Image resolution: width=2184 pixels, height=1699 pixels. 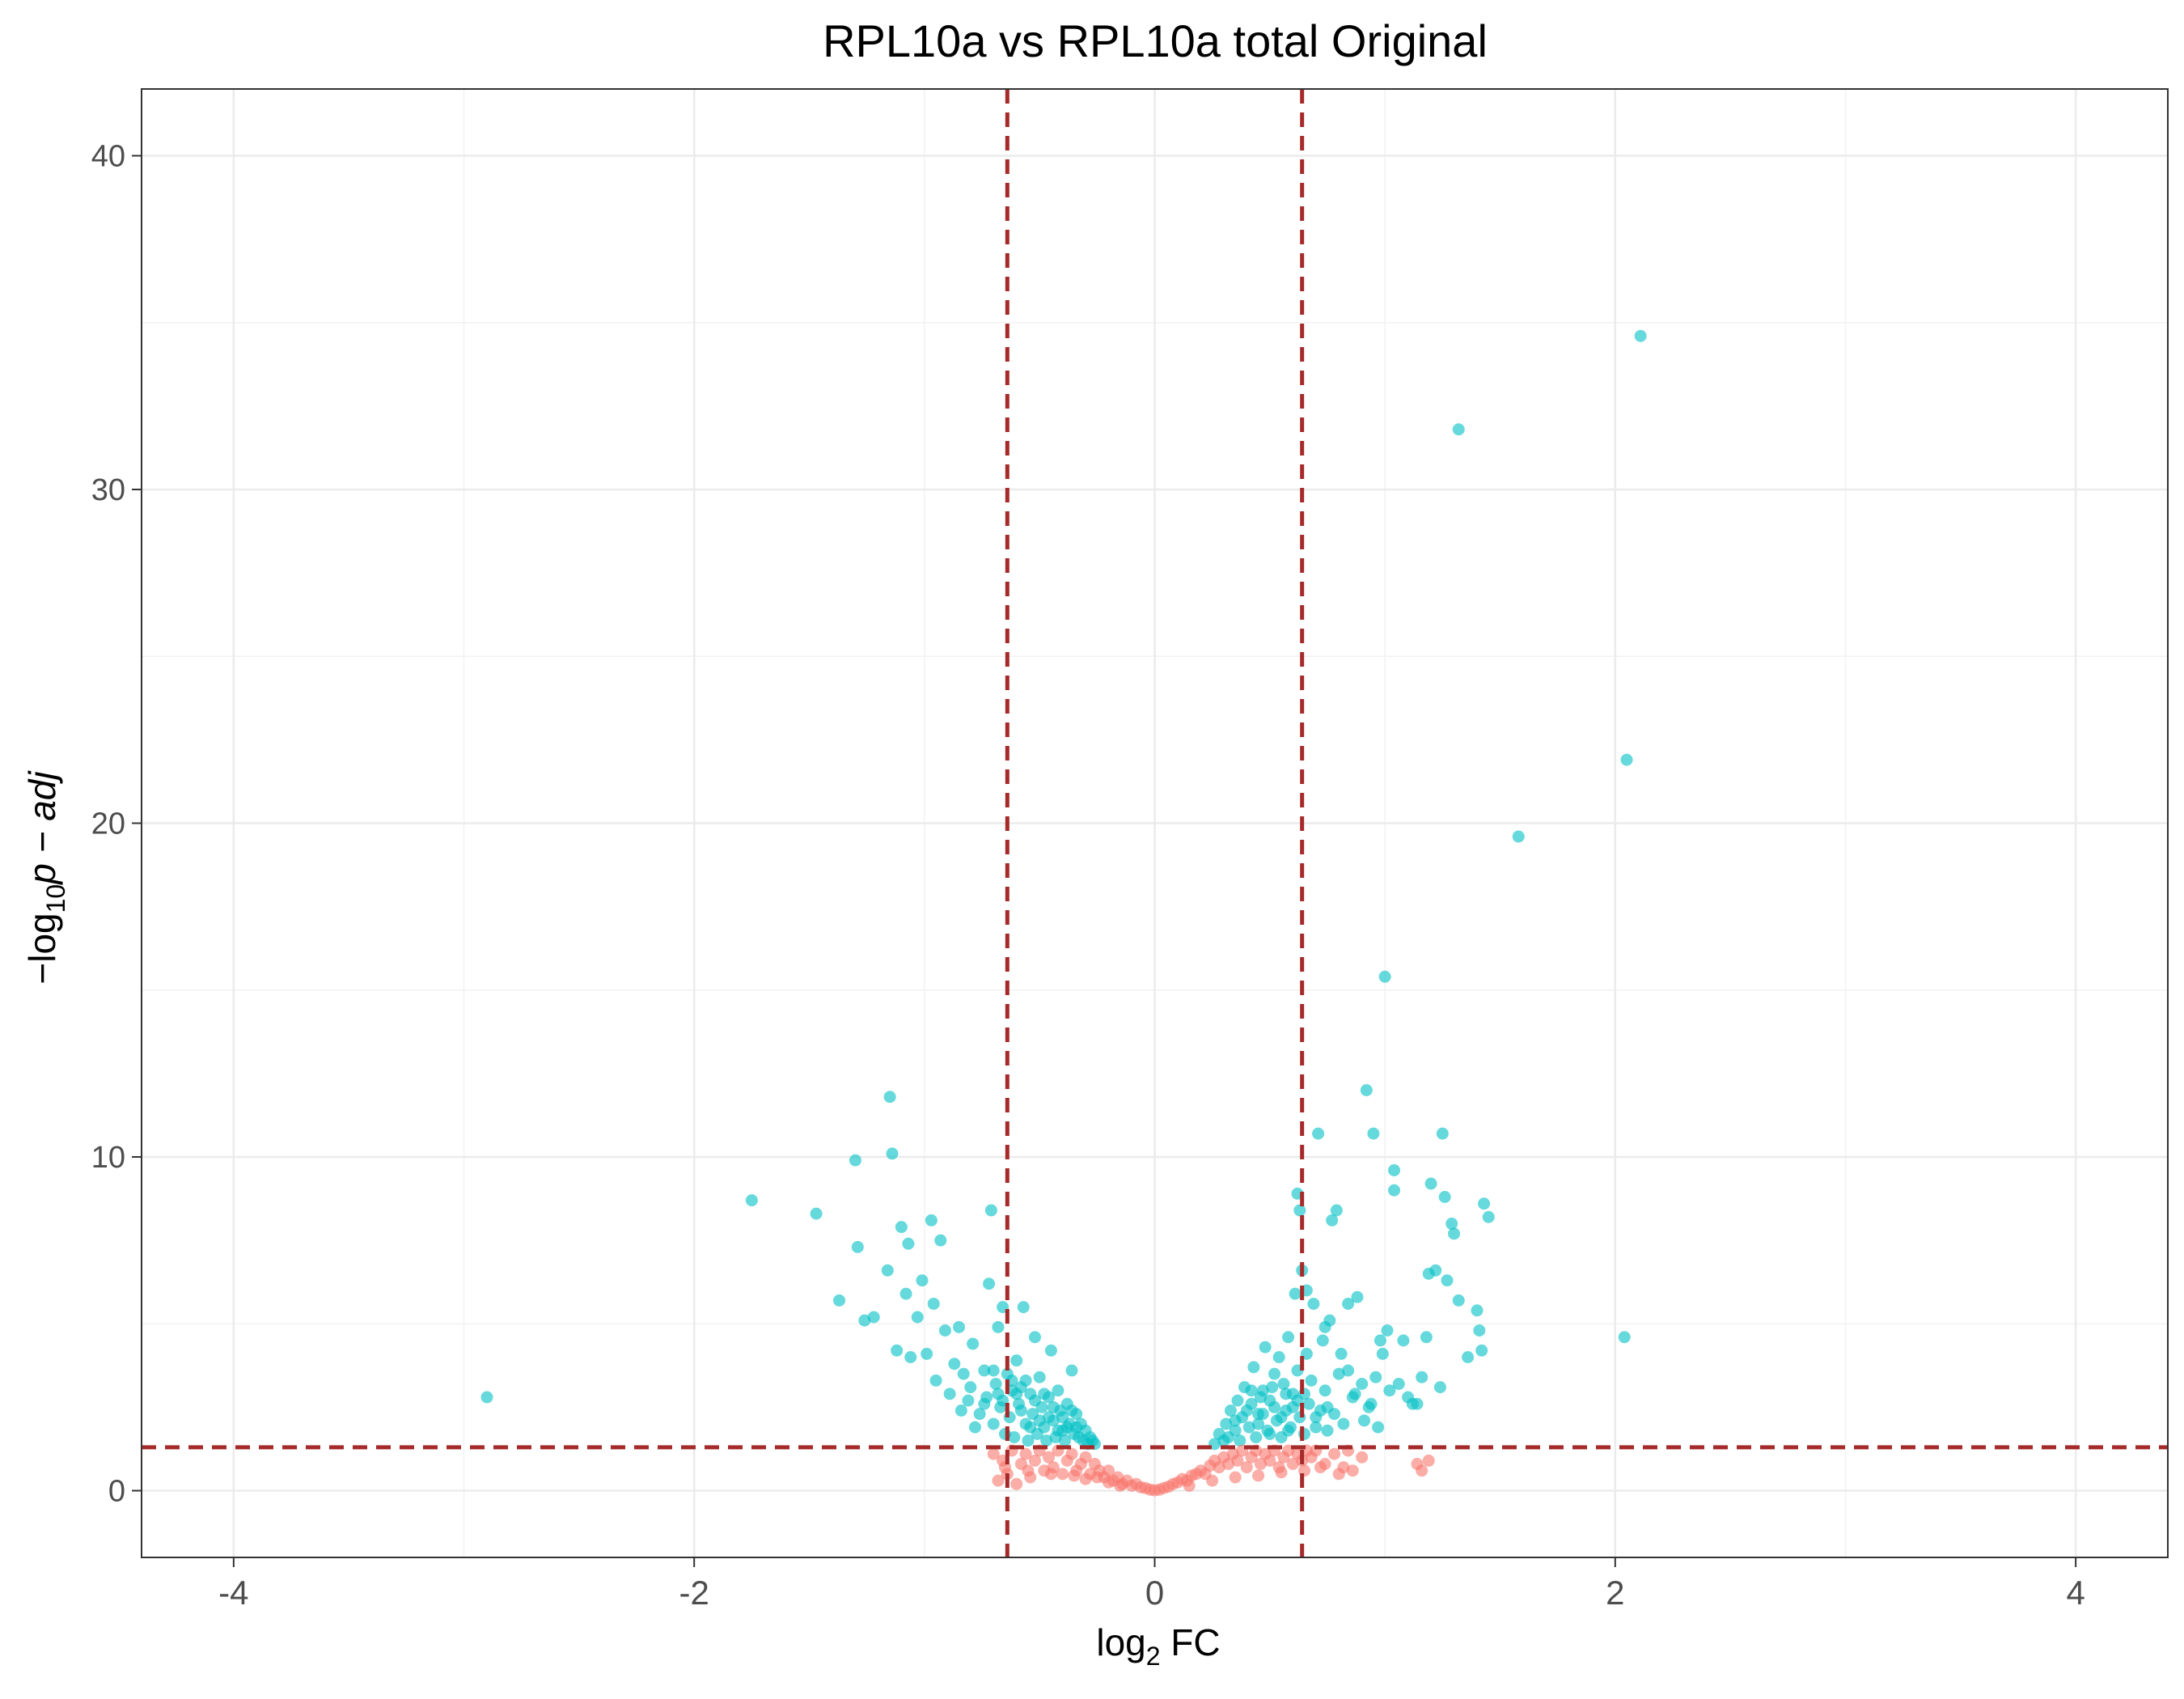 What do you see at coordinates (116, 1492) in the screenshot?
I see `y-tick-label: 0` at bounding box center [116, 1492].